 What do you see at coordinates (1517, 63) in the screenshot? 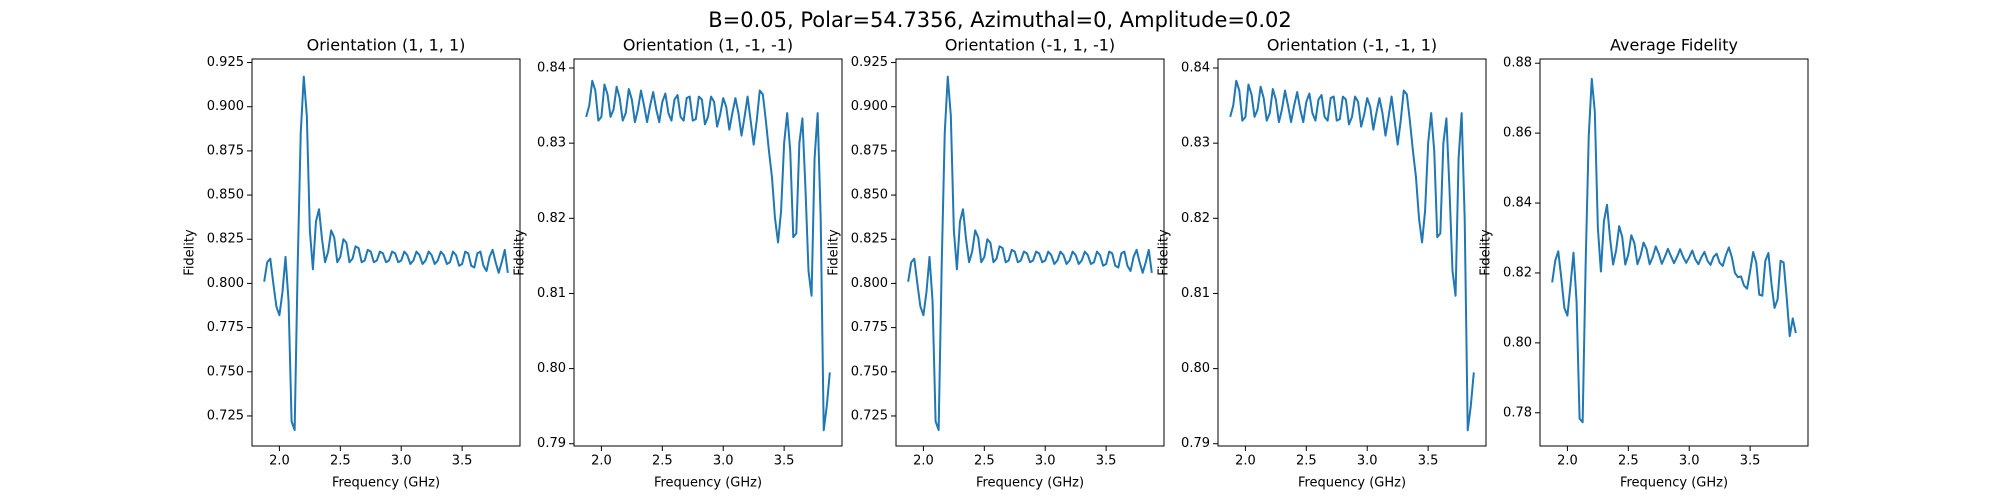
I see `y-tick-label: 0.88` at bounding box center [1517, 63].